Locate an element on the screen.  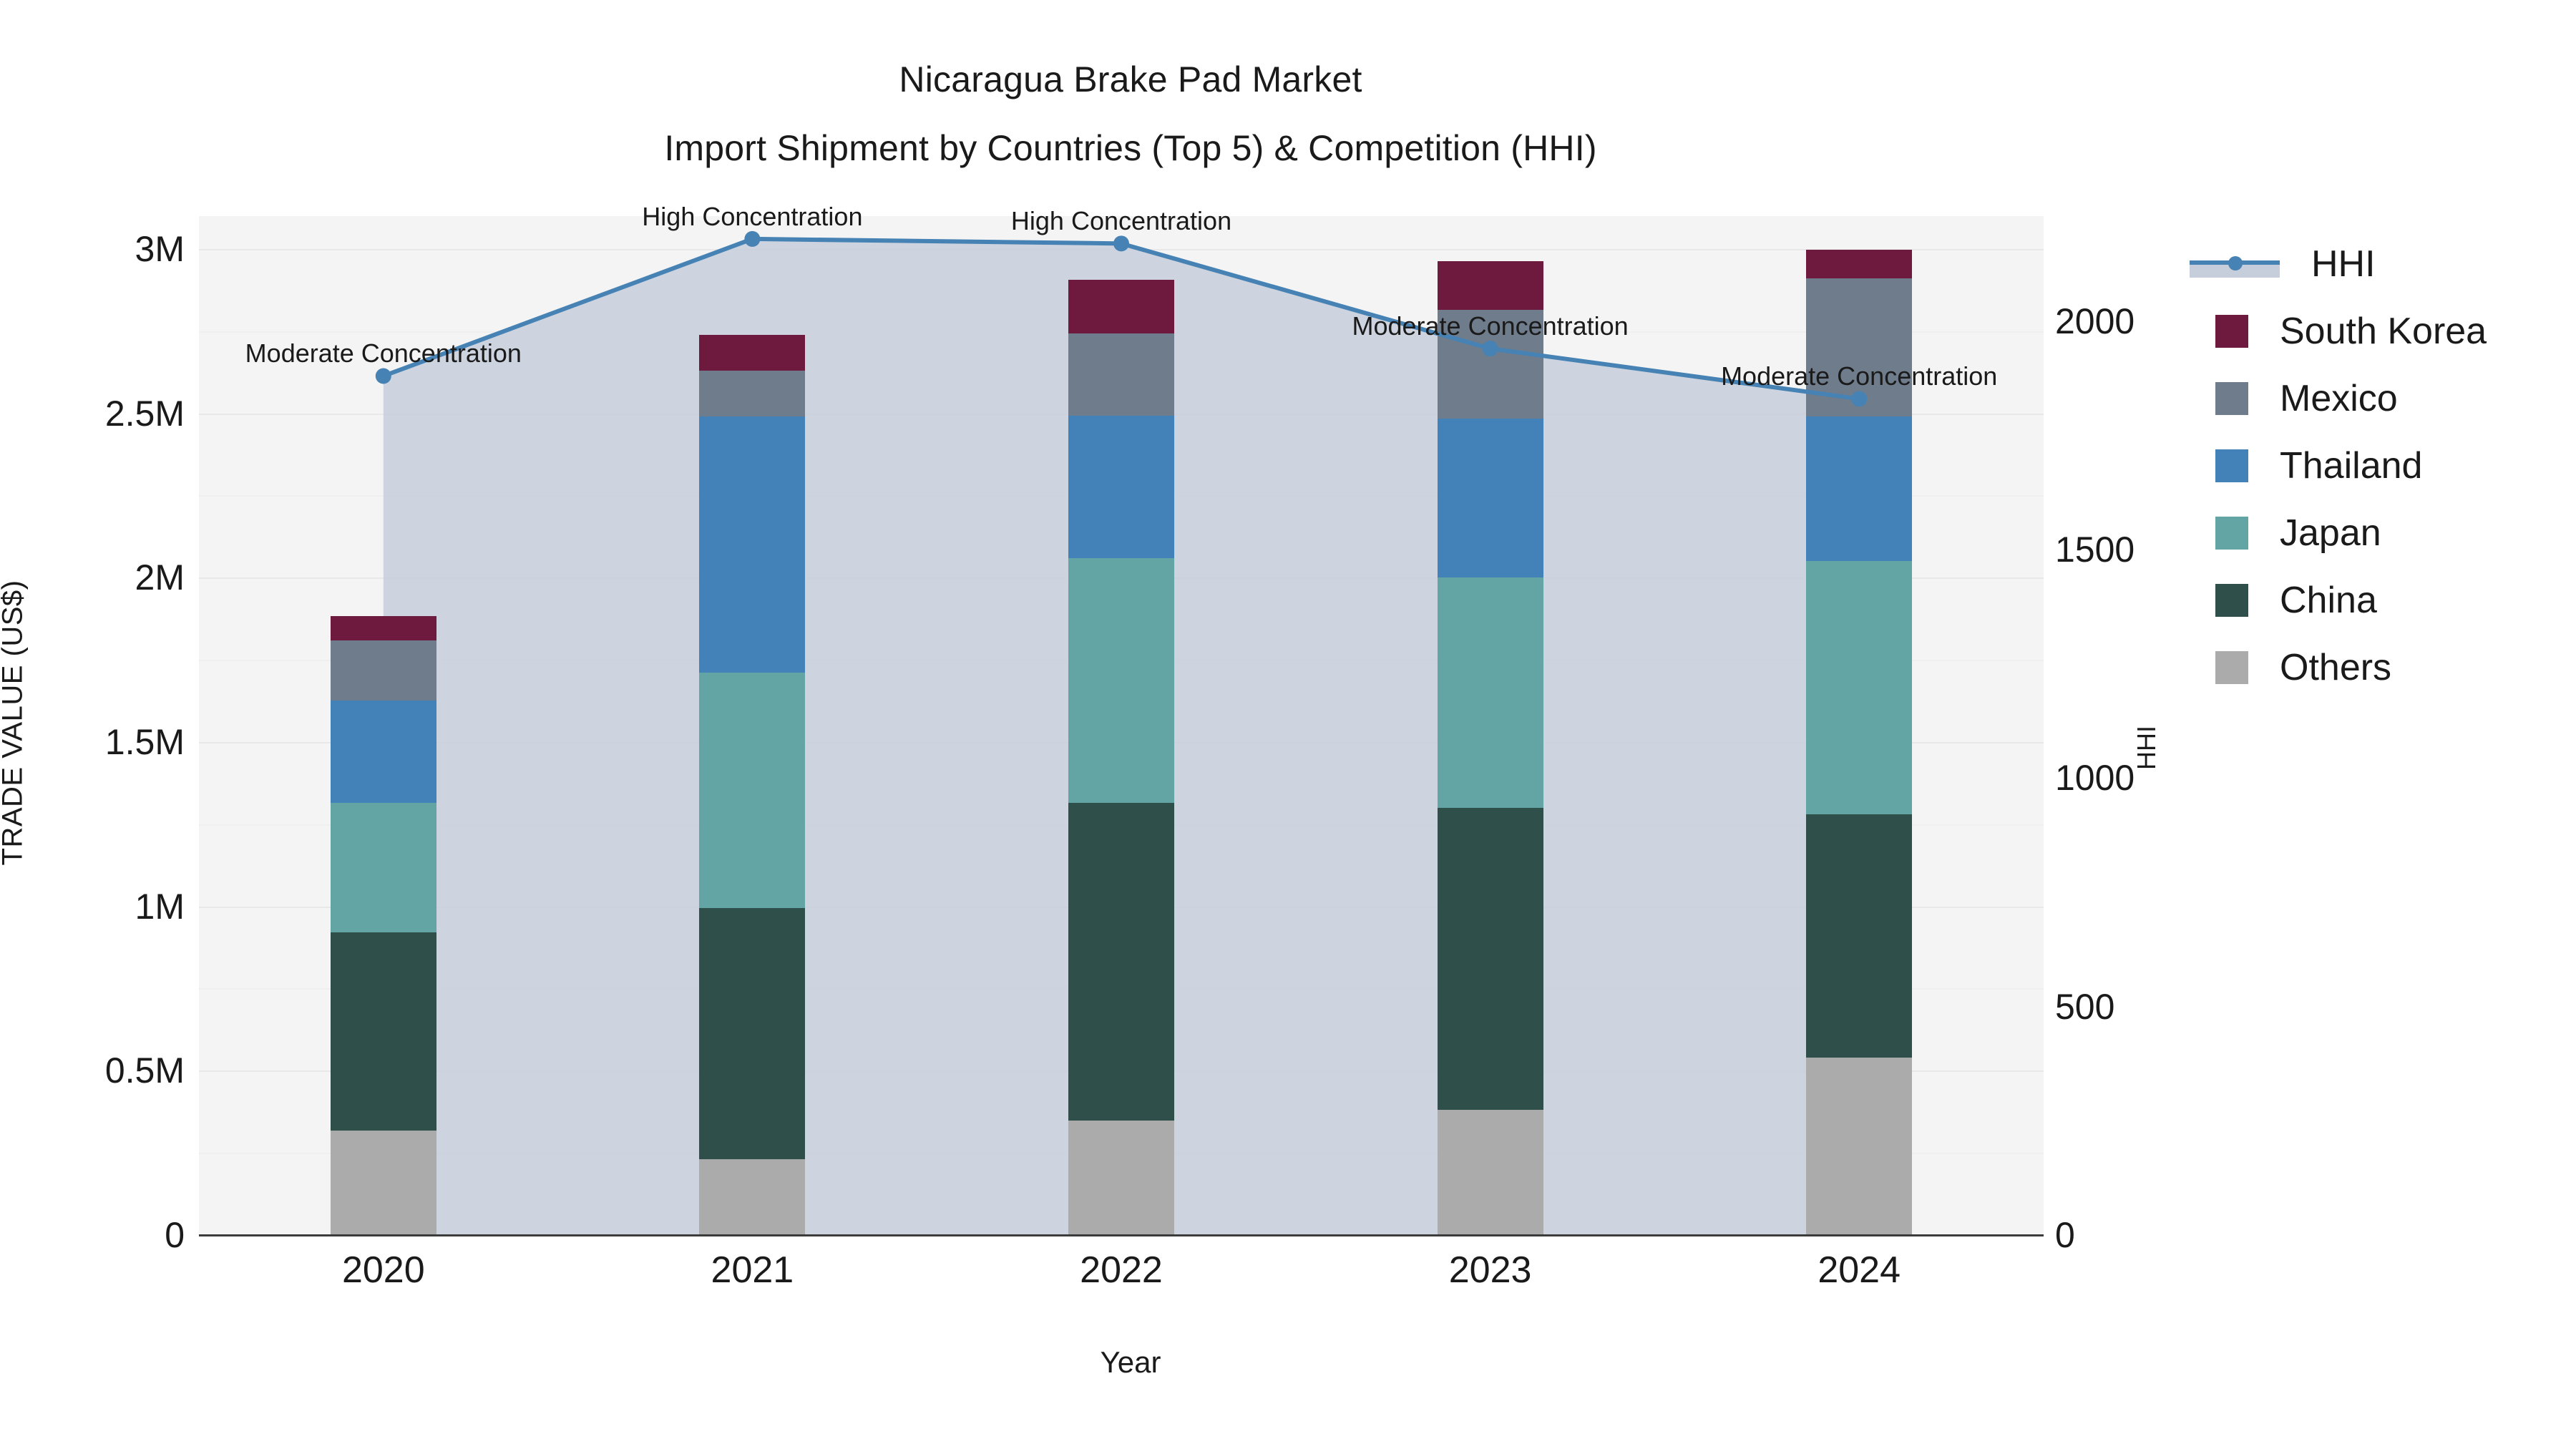
legend-label: Japan is located at coordinates (2330, 533).